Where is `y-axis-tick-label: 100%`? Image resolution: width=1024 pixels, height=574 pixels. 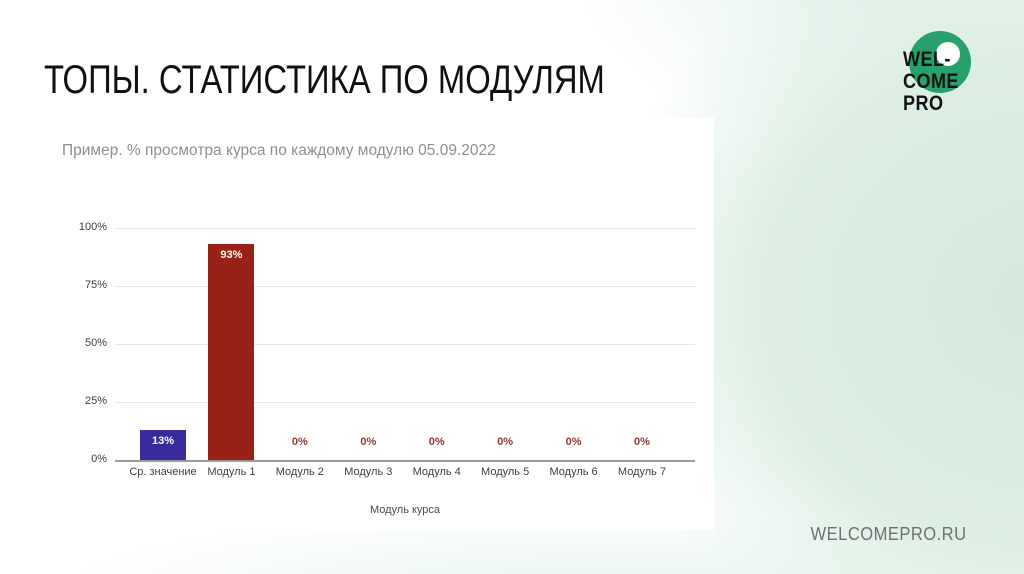 y-axis-tick-label: 100% is located at coordinates (92, 227).